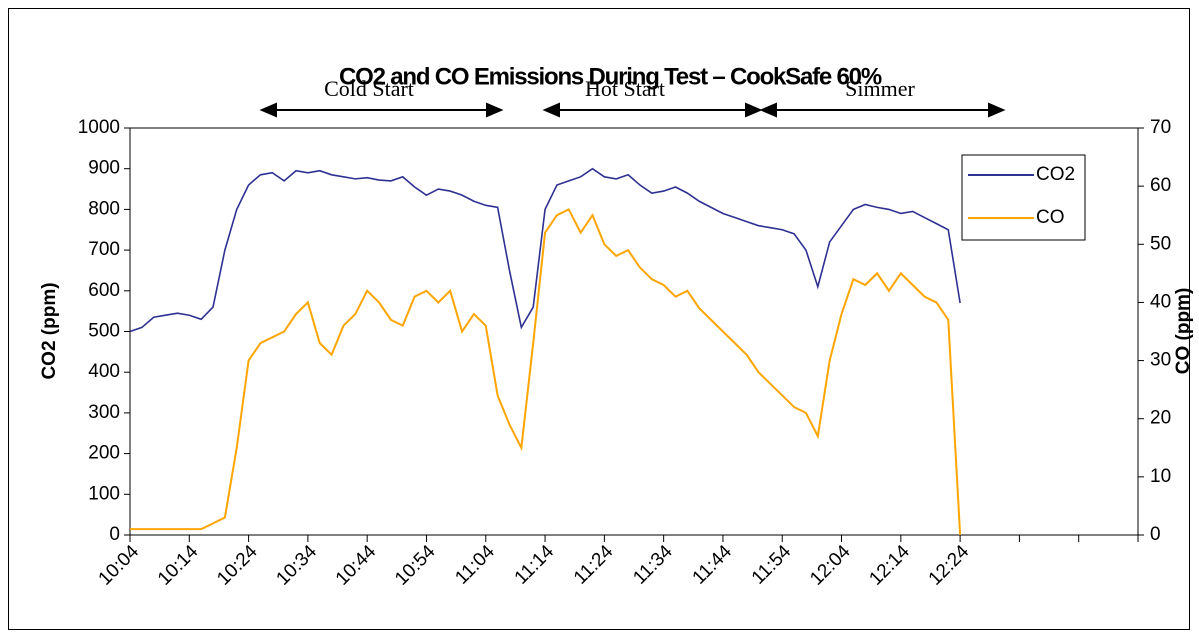  What do you see at coordinates (114, 534) in the screenshot?
I see `y-tick-label: 0` at bounding box center [114, 534].